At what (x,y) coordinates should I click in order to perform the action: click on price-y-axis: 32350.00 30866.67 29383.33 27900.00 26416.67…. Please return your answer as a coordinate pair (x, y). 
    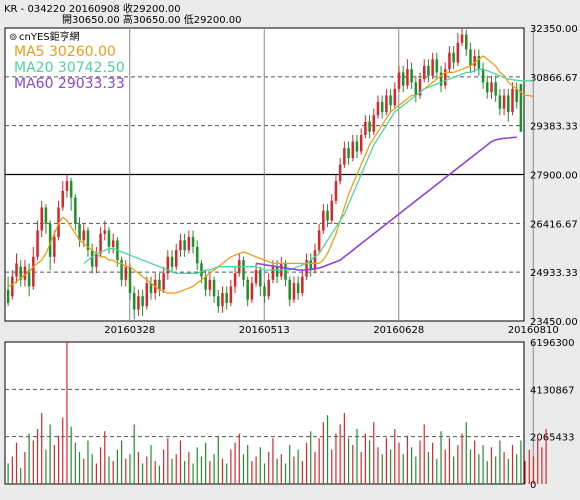
    Looking at the image, I should click on (554, 176).